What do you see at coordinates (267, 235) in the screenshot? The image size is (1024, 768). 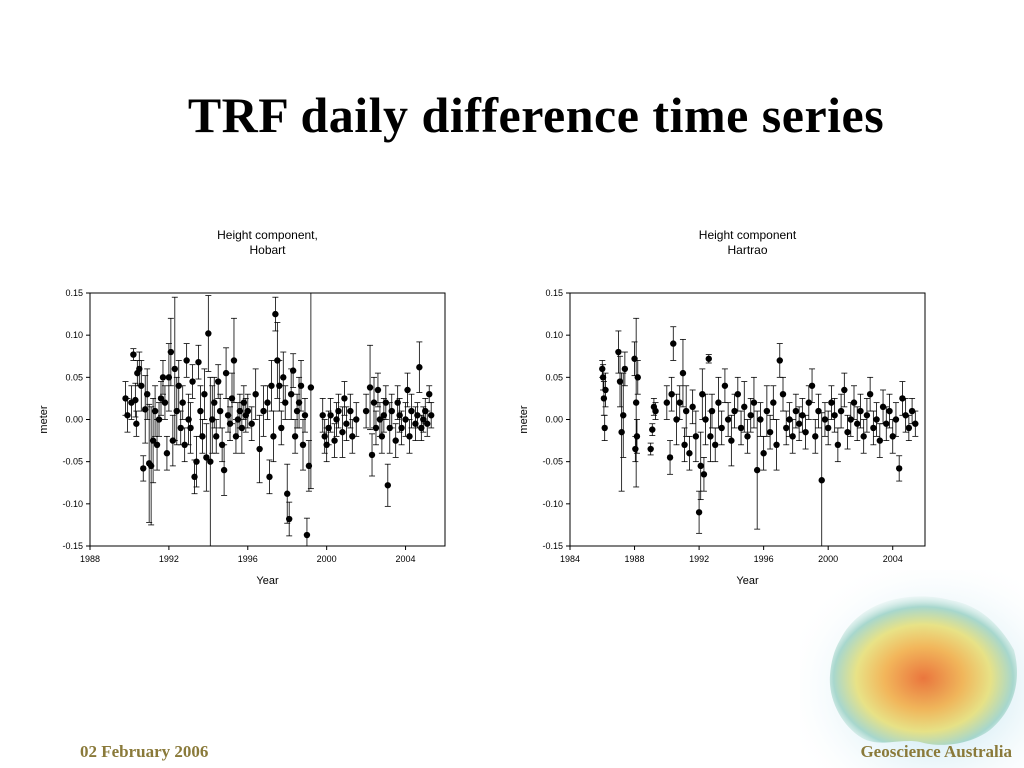 I see `chart-title-line: Height component,` at bounding box center [267, 235].